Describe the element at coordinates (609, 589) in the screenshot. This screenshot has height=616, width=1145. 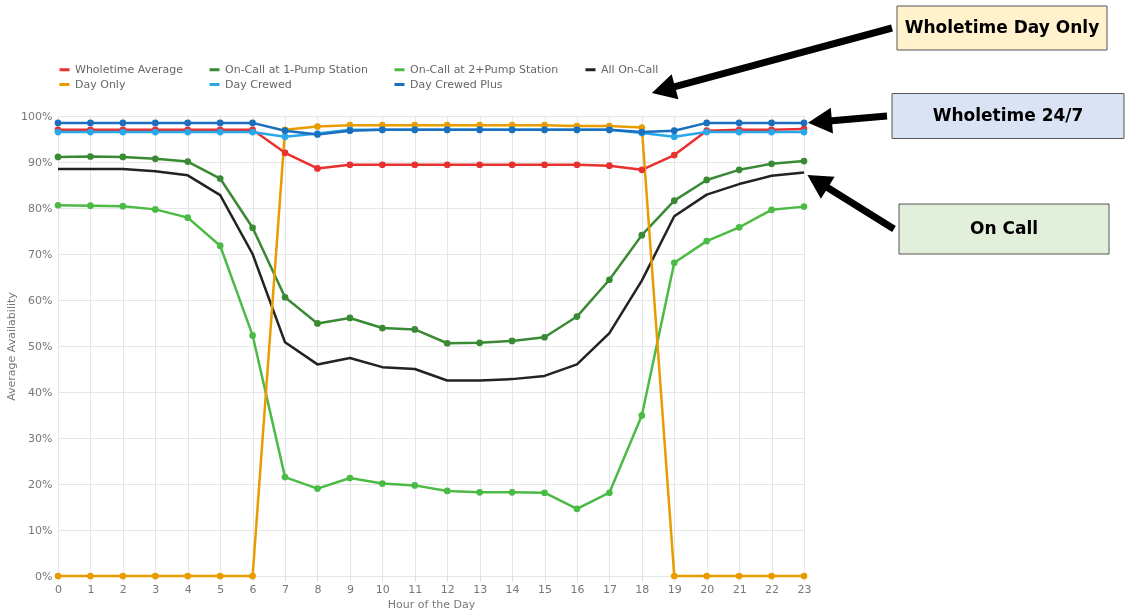
I see `x-tick-label: 17` at that location.